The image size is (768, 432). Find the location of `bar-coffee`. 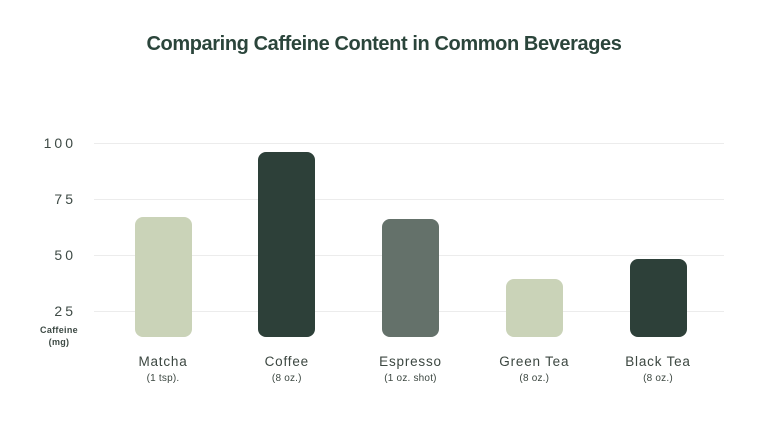

bar-coffee is located at coordinates (287, 244).